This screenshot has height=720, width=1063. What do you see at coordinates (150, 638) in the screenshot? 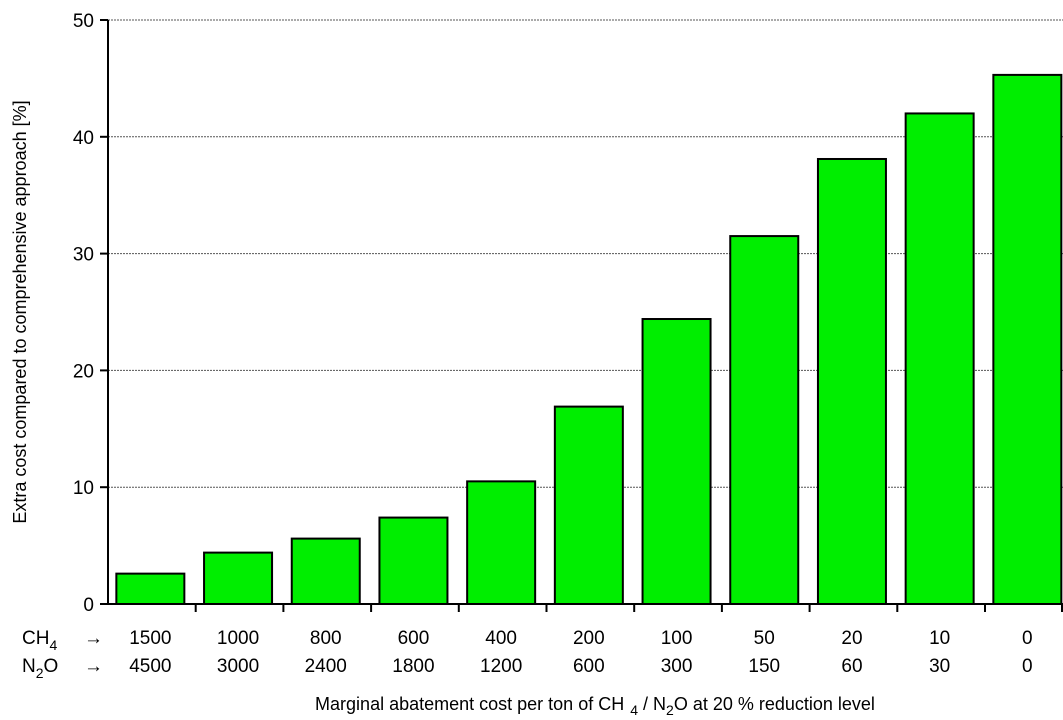
I see `x-tick-label-ch4: 1500` at bounding box center [150, 638].